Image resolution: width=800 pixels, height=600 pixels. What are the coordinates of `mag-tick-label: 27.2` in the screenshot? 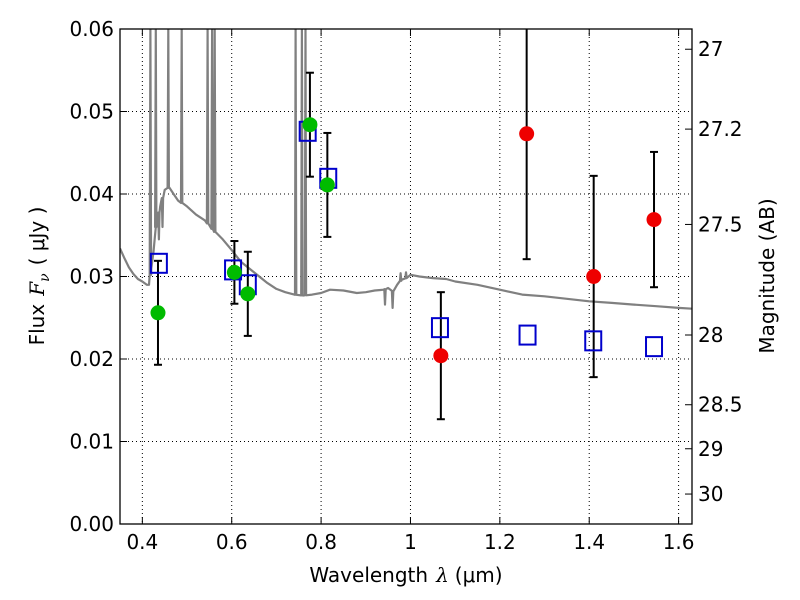 It's located at (720, 129).